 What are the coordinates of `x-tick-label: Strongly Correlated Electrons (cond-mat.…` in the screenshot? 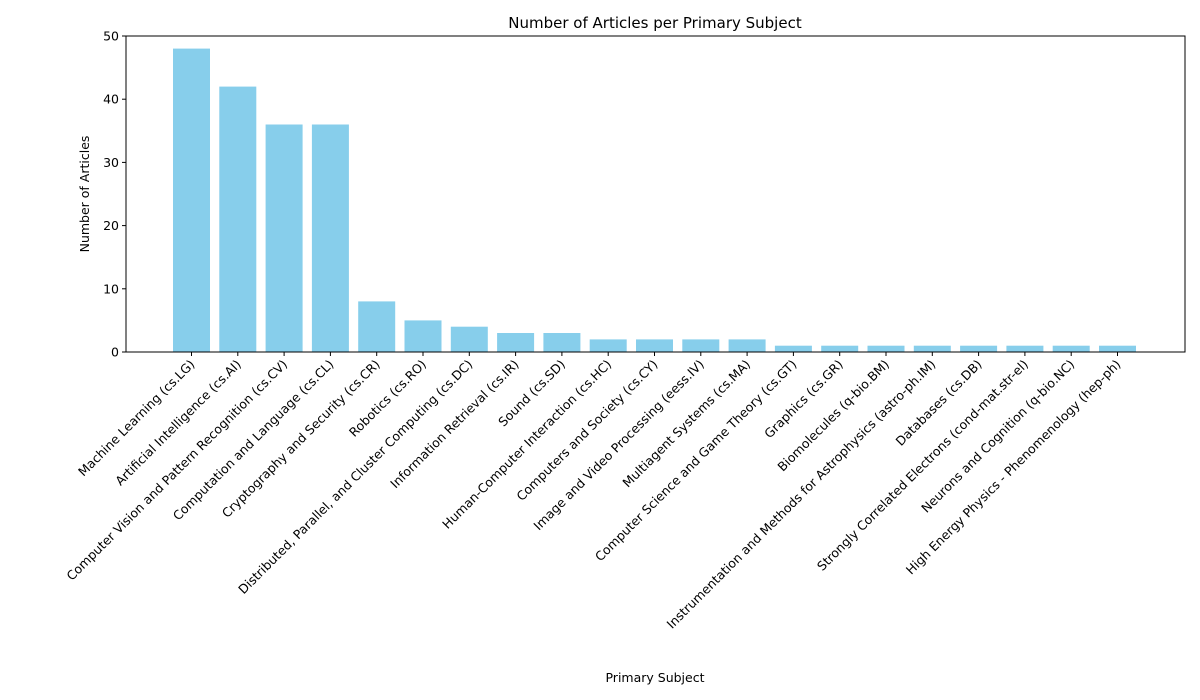 It's located at (922, 465).